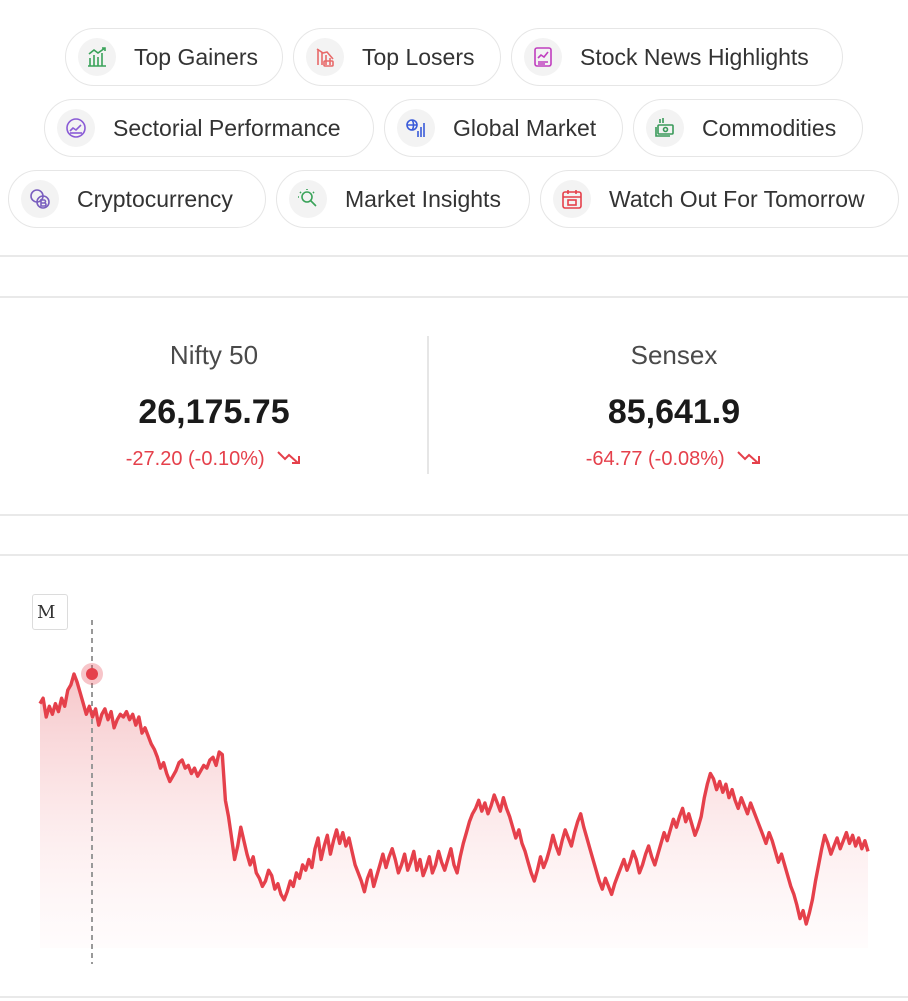 The height and width of the screenshot is (1001, 908). I want to click on chip-label: Top Losers, so click(418, 56).